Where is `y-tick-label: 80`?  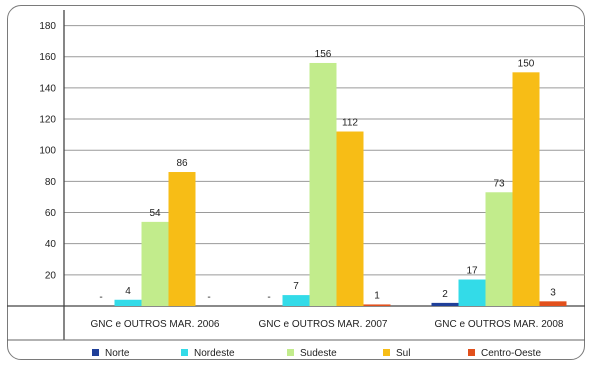 y-tick-label: 80 is located at coordinates (51, 182).